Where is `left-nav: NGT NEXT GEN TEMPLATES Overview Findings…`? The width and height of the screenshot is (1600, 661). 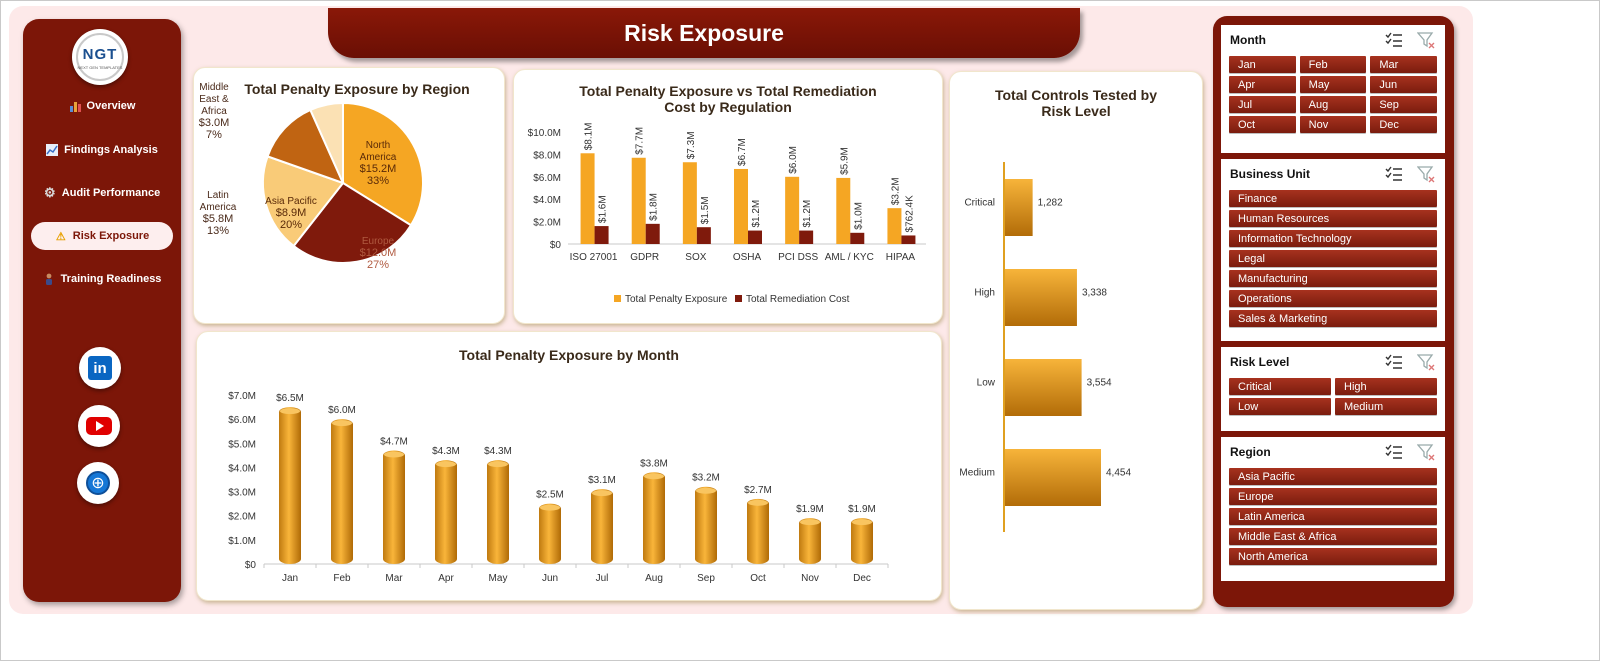 left-nav: NGT NEXT GEN TEMPLATES Overview Findings… is located at coordinates (102, 310).